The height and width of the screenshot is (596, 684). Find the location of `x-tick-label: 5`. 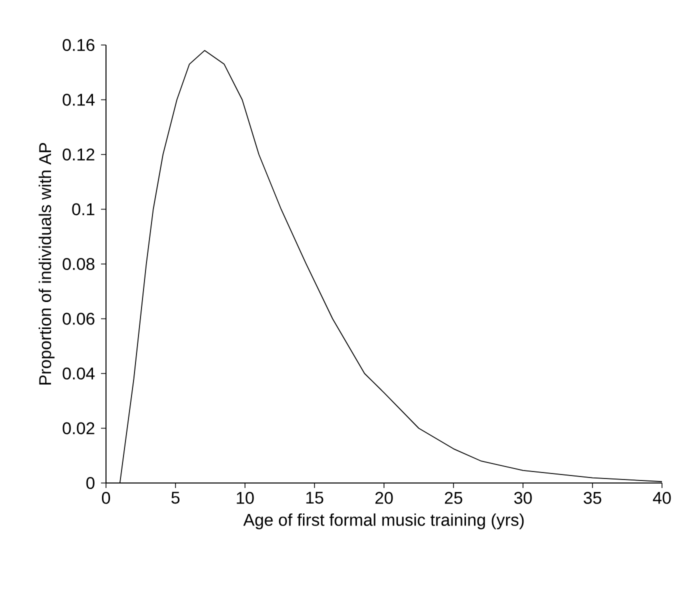

x-tick-label: 5 is located at coordinates (175, 498).